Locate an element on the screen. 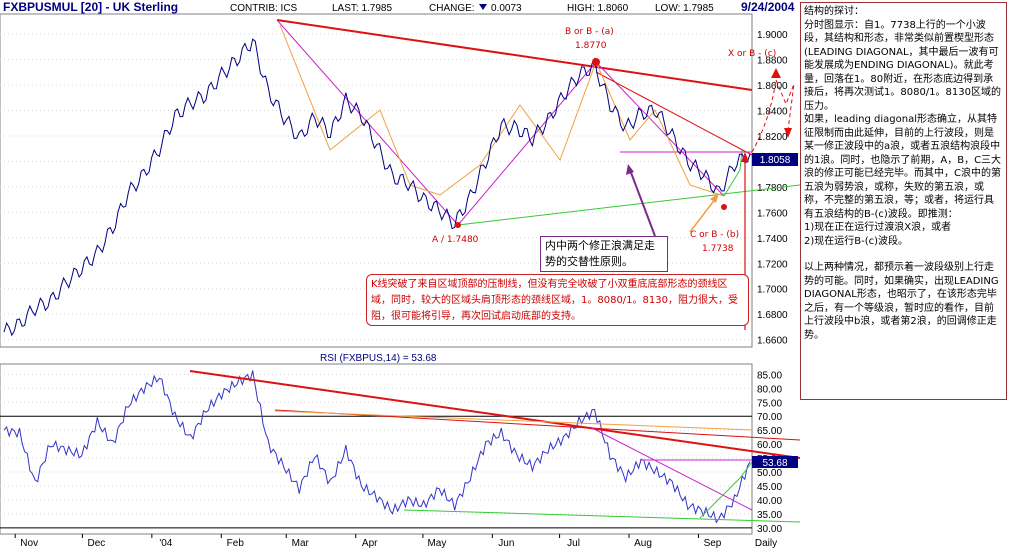 This screenshot has width=1012, height=550. support-line-green is located at coordinates (628, 205).